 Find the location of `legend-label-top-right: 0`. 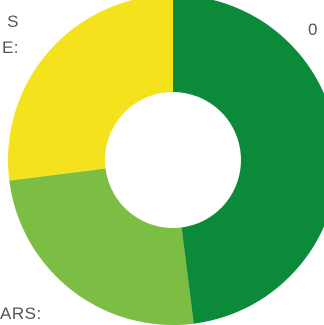

legend-label-top-right: 0 is located at coordinates (313, 29).